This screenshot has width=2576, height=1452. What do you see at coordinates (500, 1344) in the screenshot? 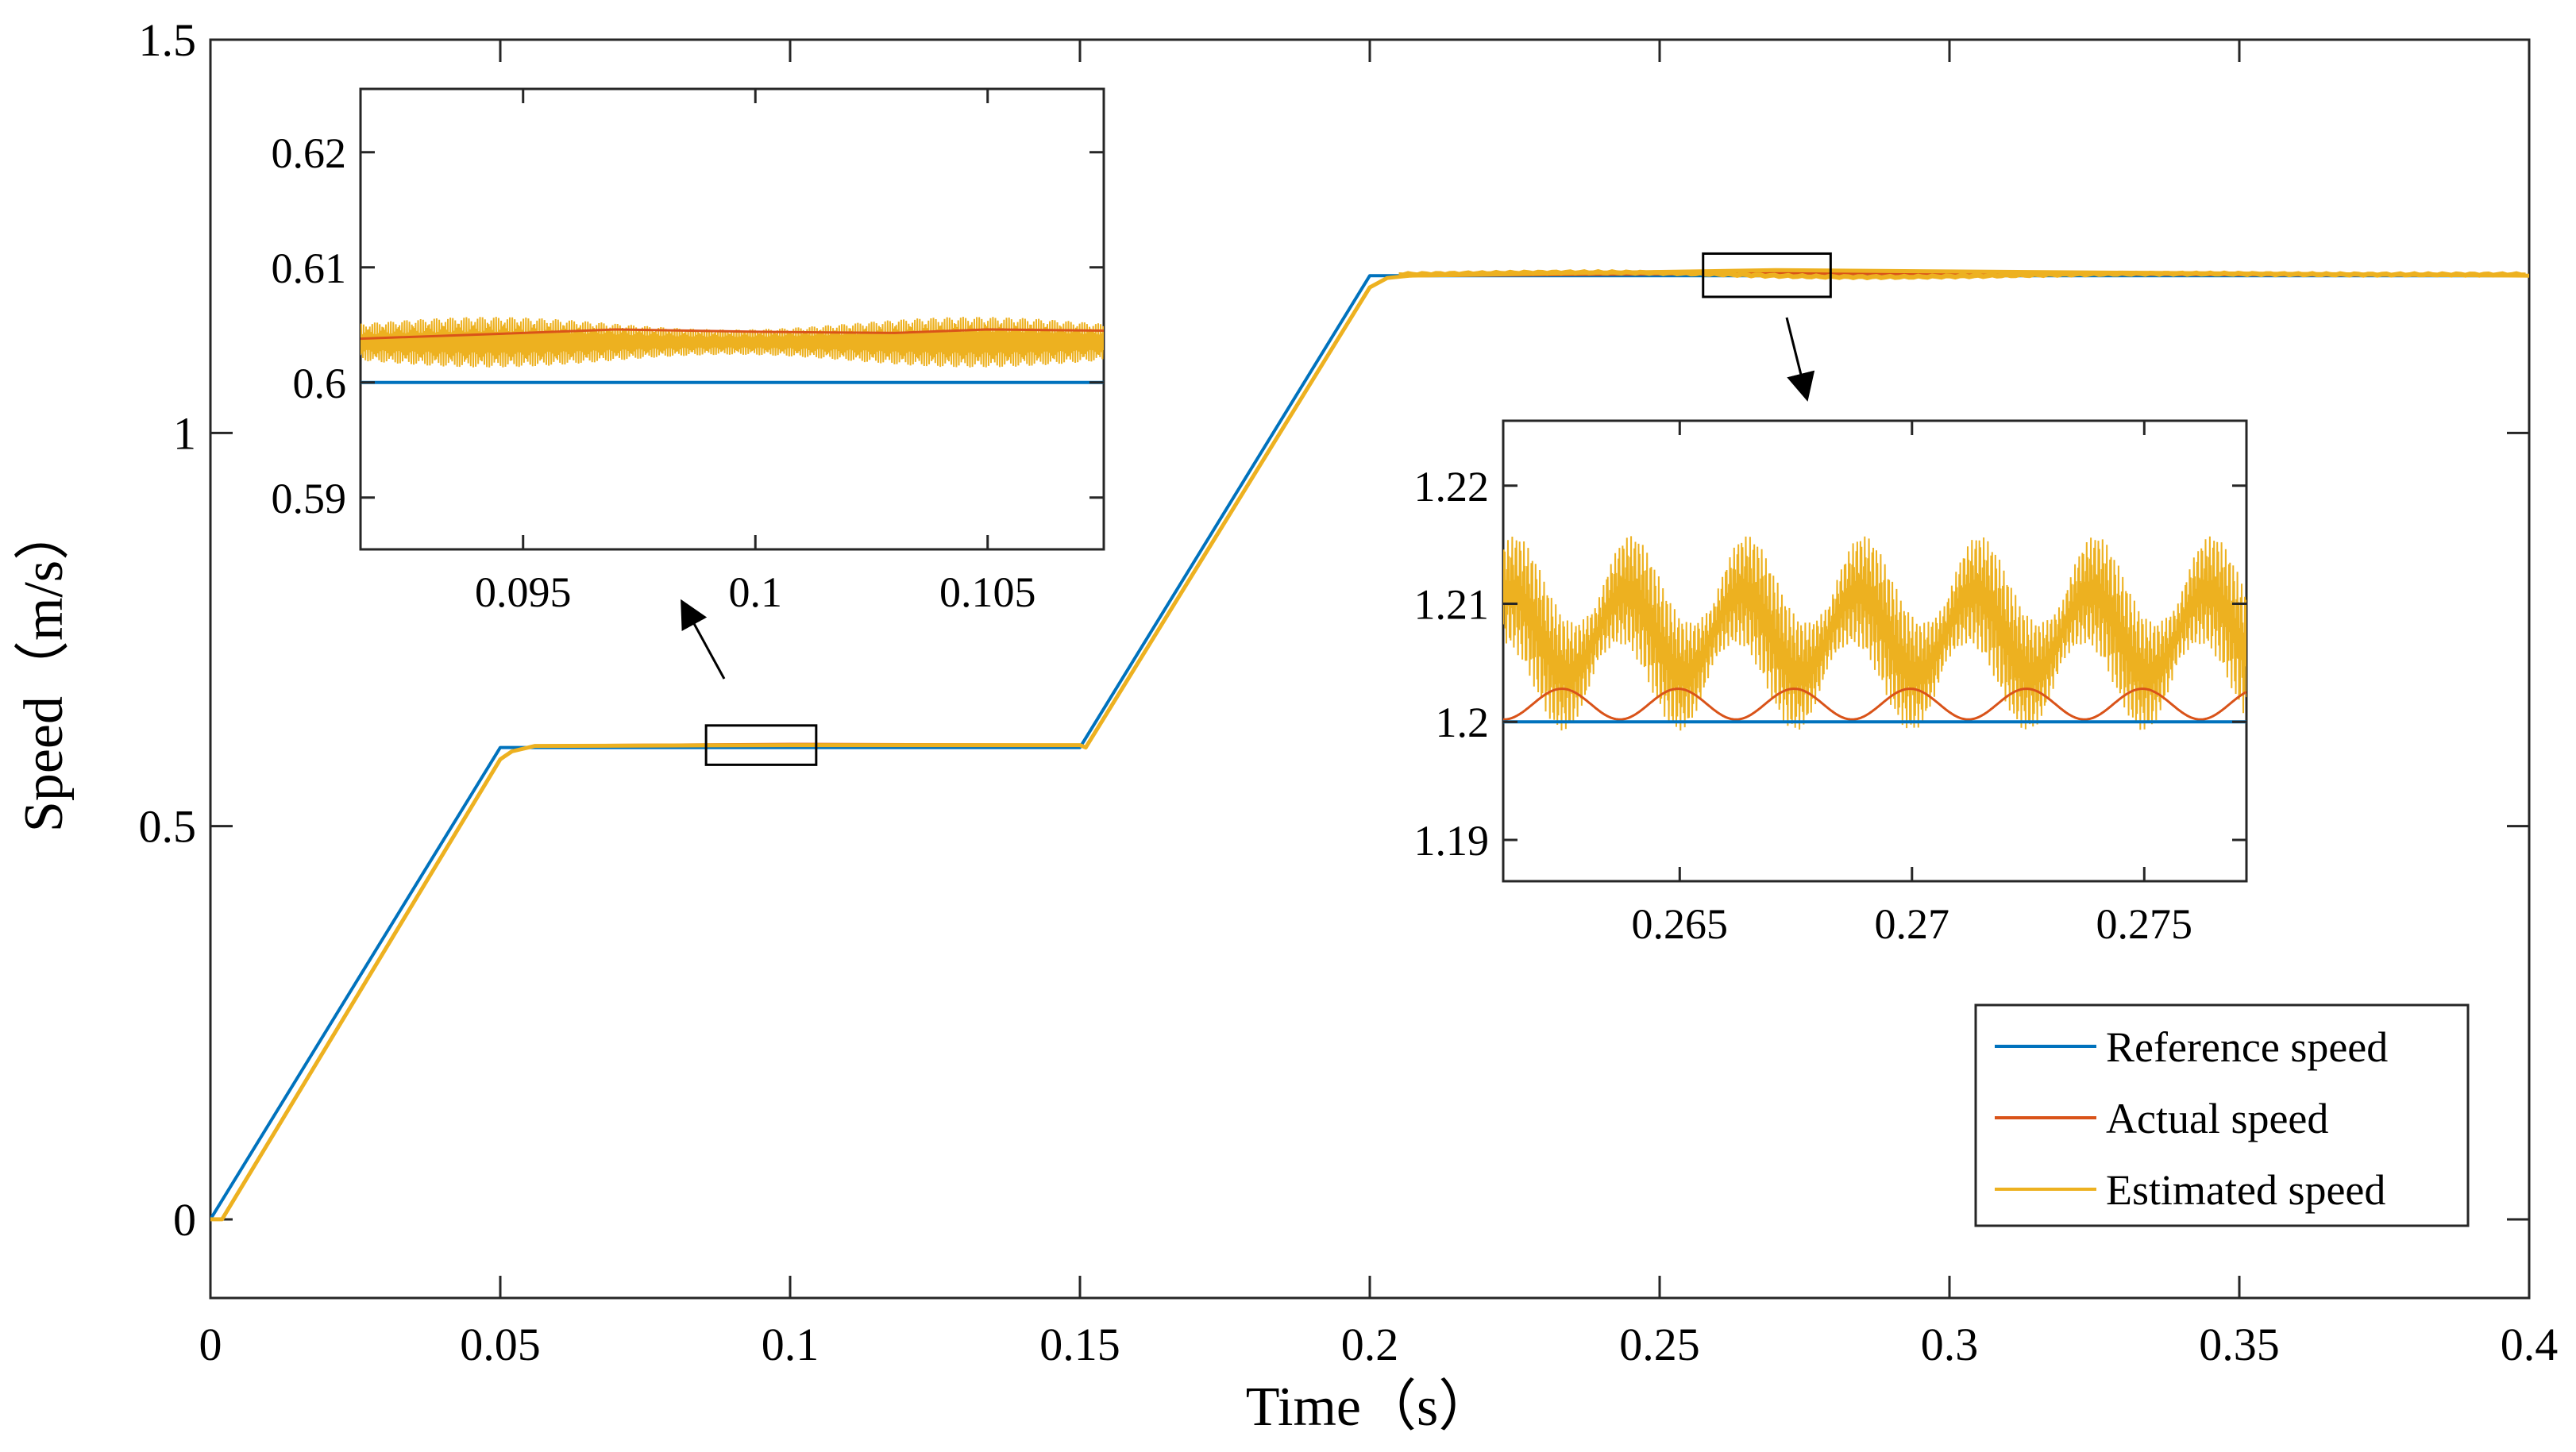
I see `x-tick-label: 0.05` at bounding box center [500, 1344].